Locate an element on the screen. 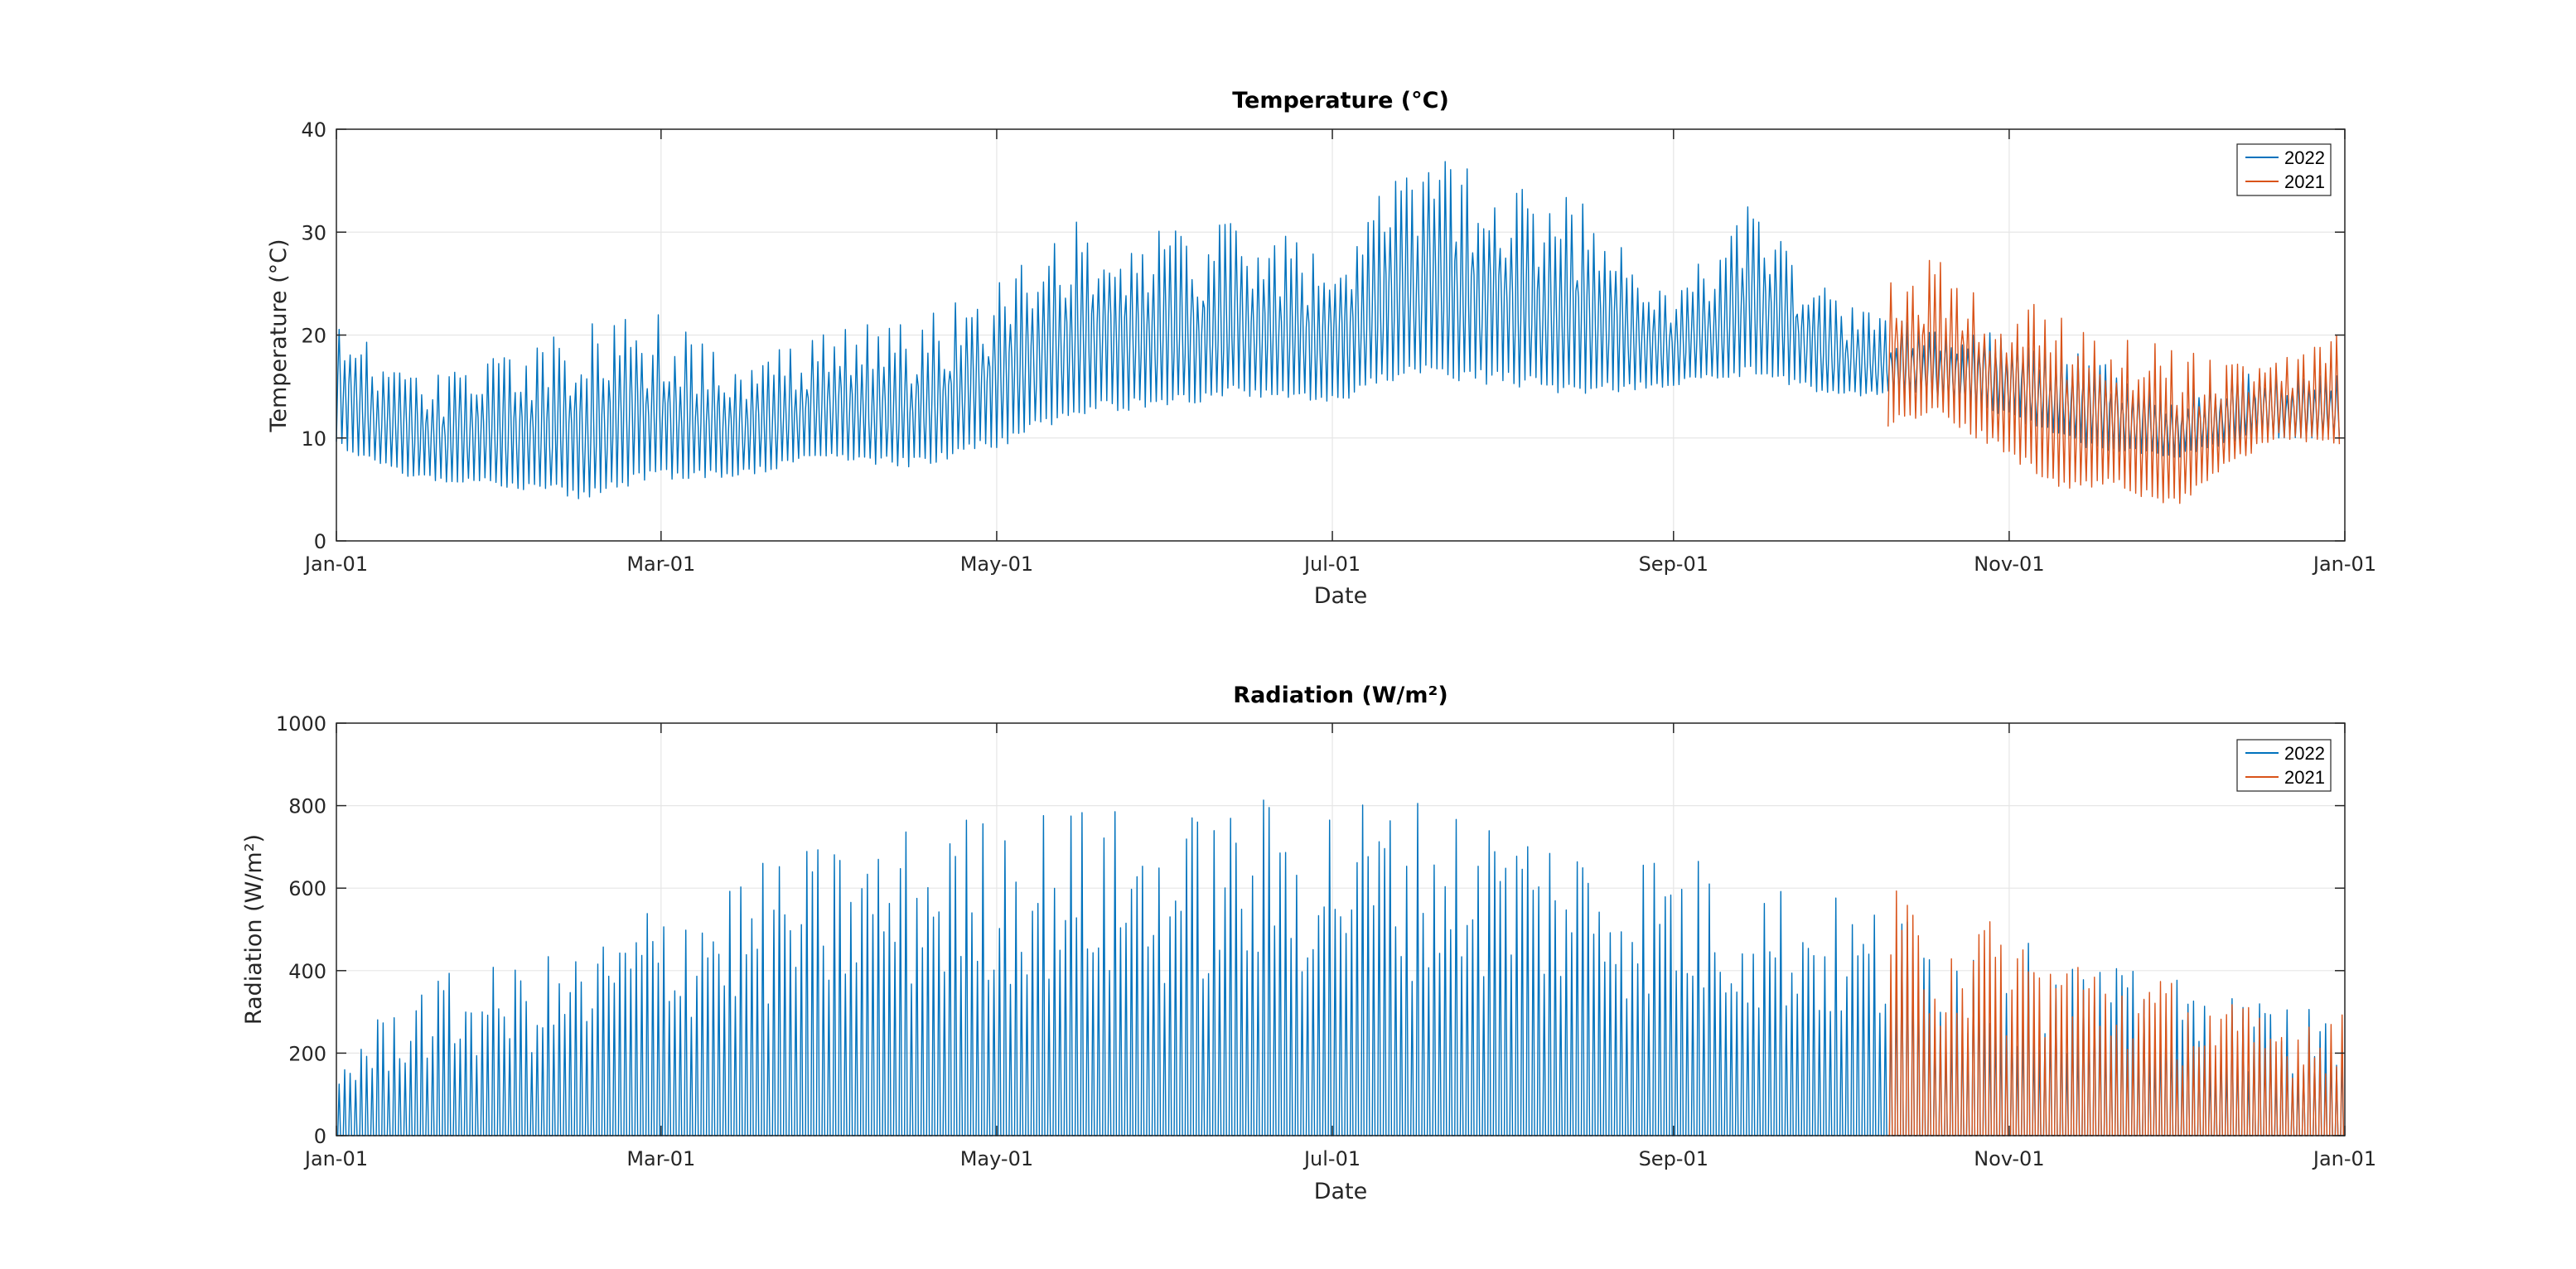 The width and height of the screenshot is (2576, 1269). temperature-y-tick-label: 30 is located at coordinates (313, 232).